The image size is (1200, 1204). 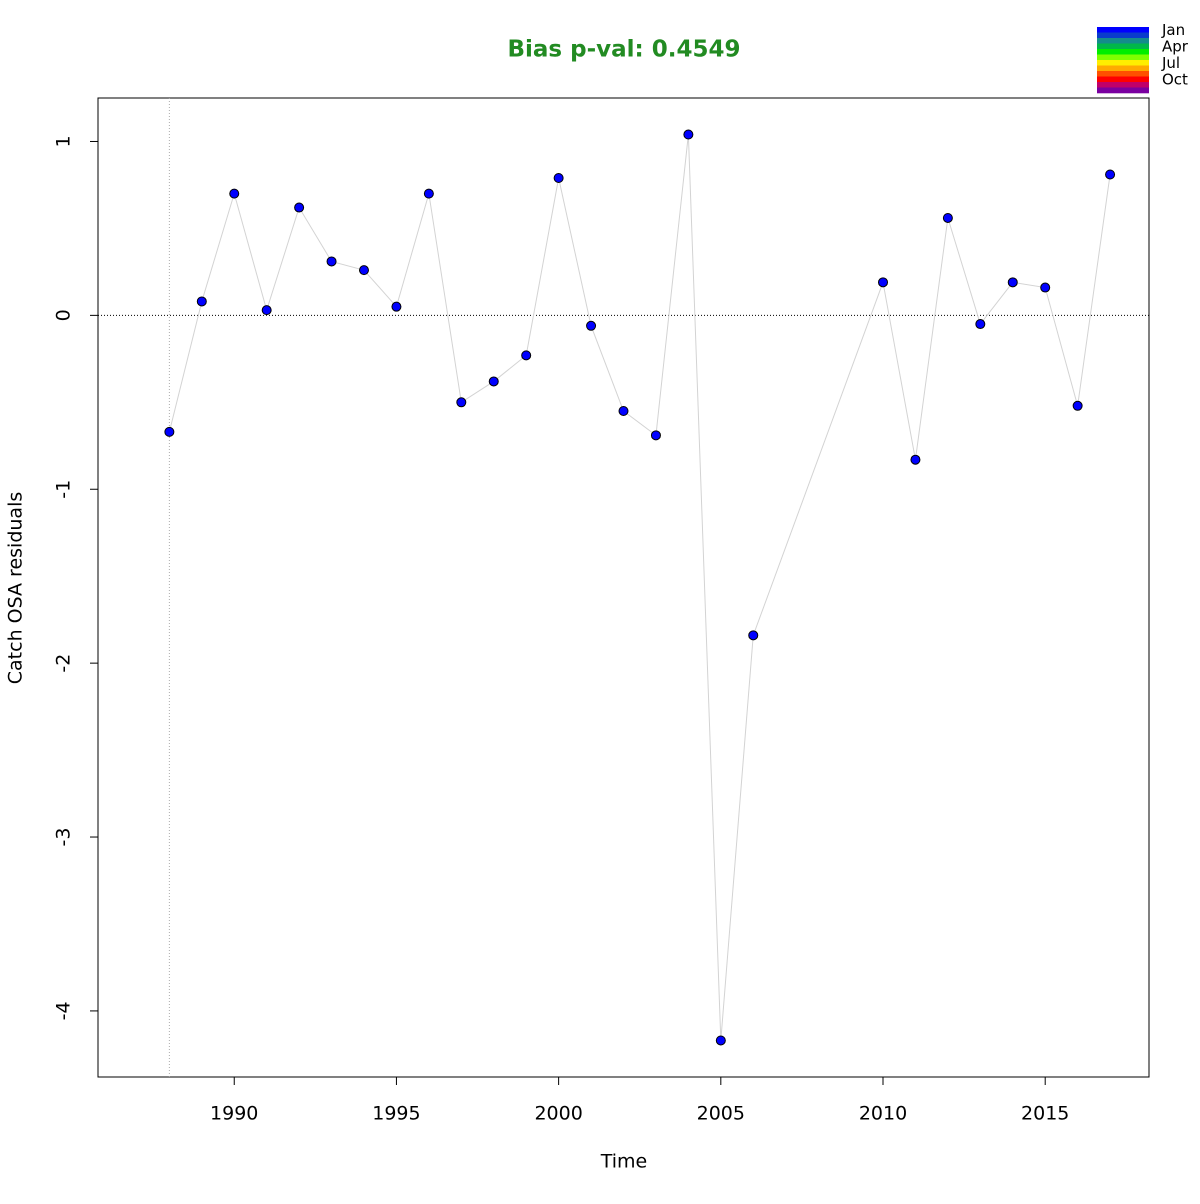 What do you see at coordinates (64, 489) in the screenshot?
I see `y-tick-label: -1` at bounding box center [64, 489].